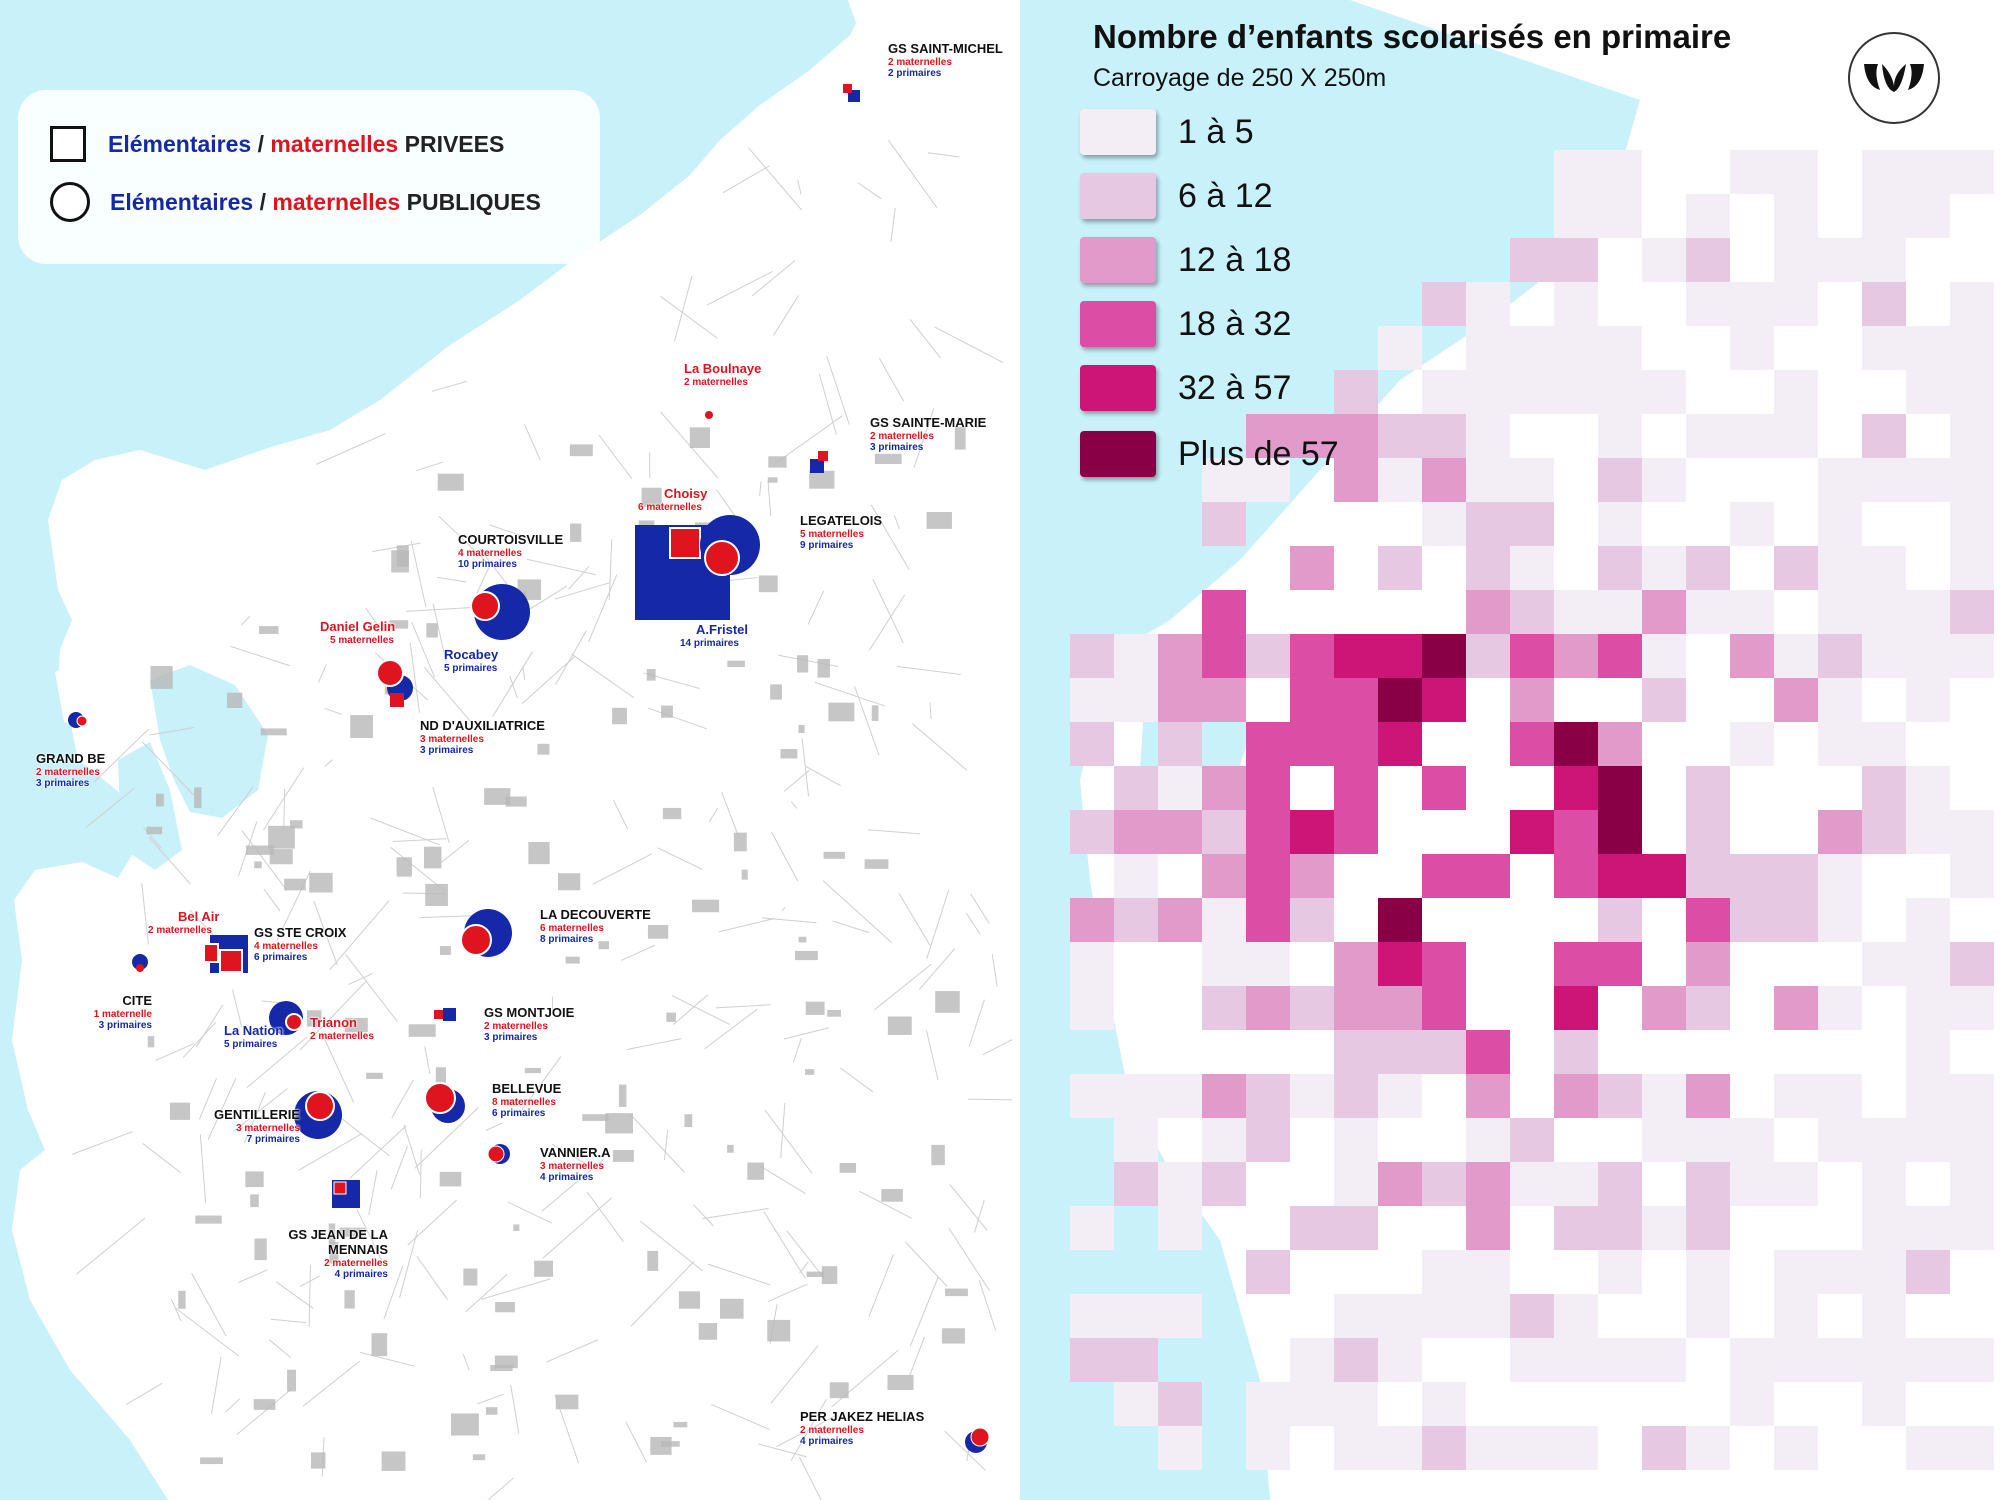 The image size is (2000, 1500). Describe the element at coordinates (82, 721) in the screenshot. I see `school-circle-grand-be-mat` at that location.